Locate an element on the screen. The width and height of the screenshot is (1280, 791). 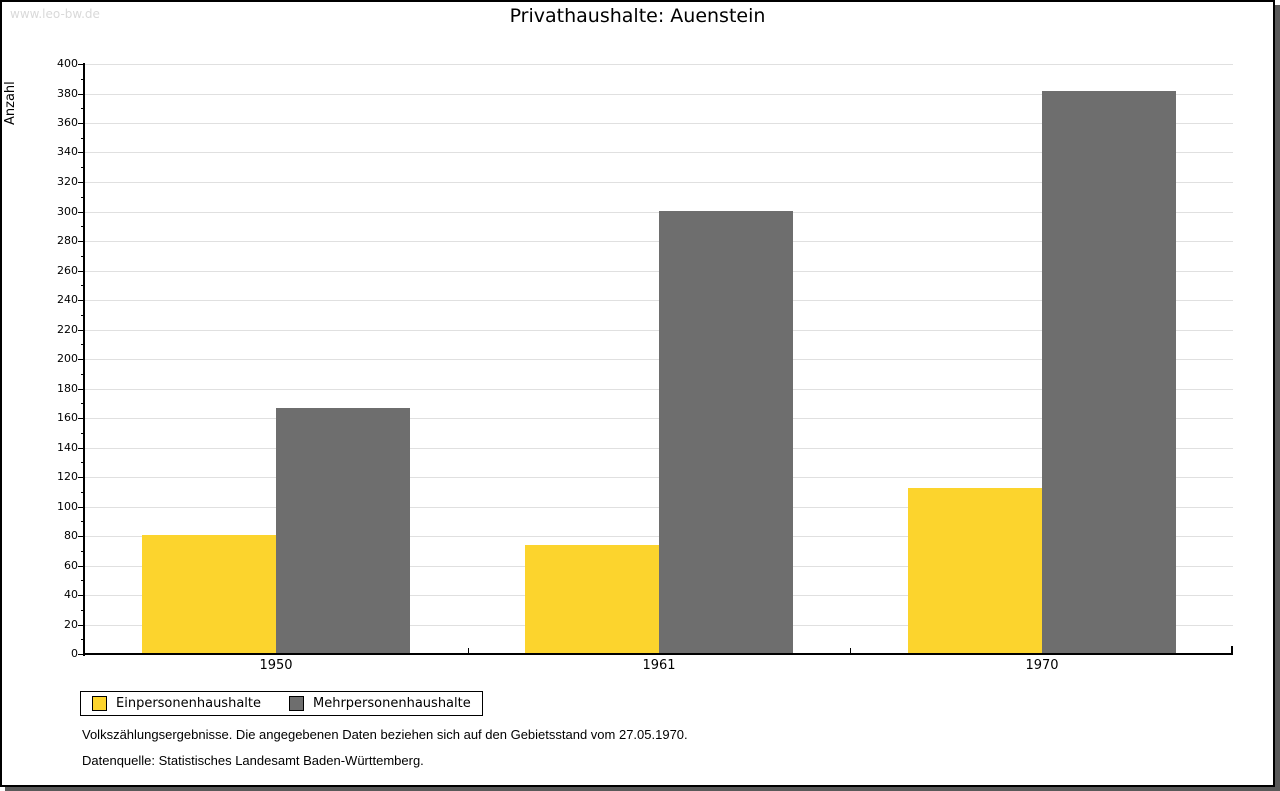
bar-1961-Einpersonenhaushalte is located at coordinates (592, 599).